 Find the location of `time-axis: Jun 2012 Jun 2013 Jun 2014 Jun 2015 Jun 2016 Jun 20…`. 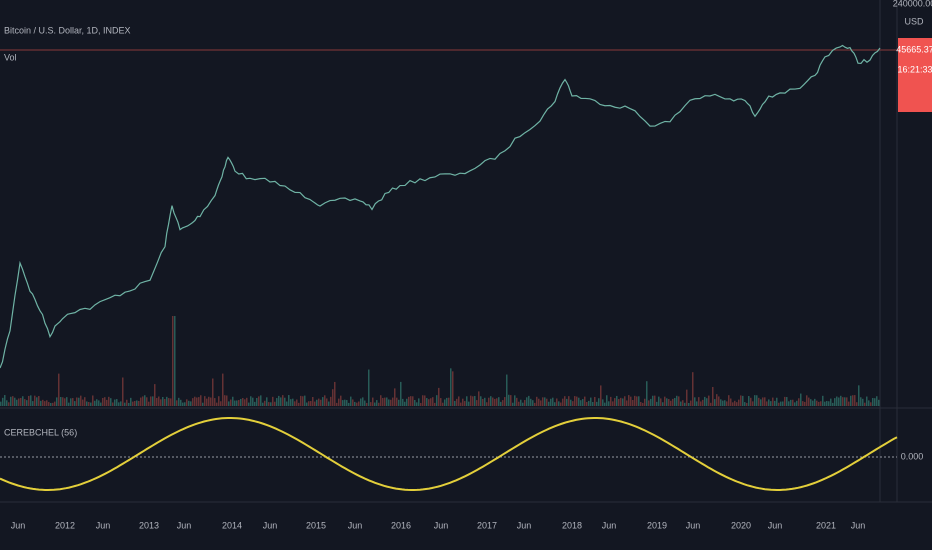

time-axis: Jun 2012 Jun 2013 Jun 2014 Jun 2015 Jun 2016 Jun 20… is located at coordinates (438, 525).